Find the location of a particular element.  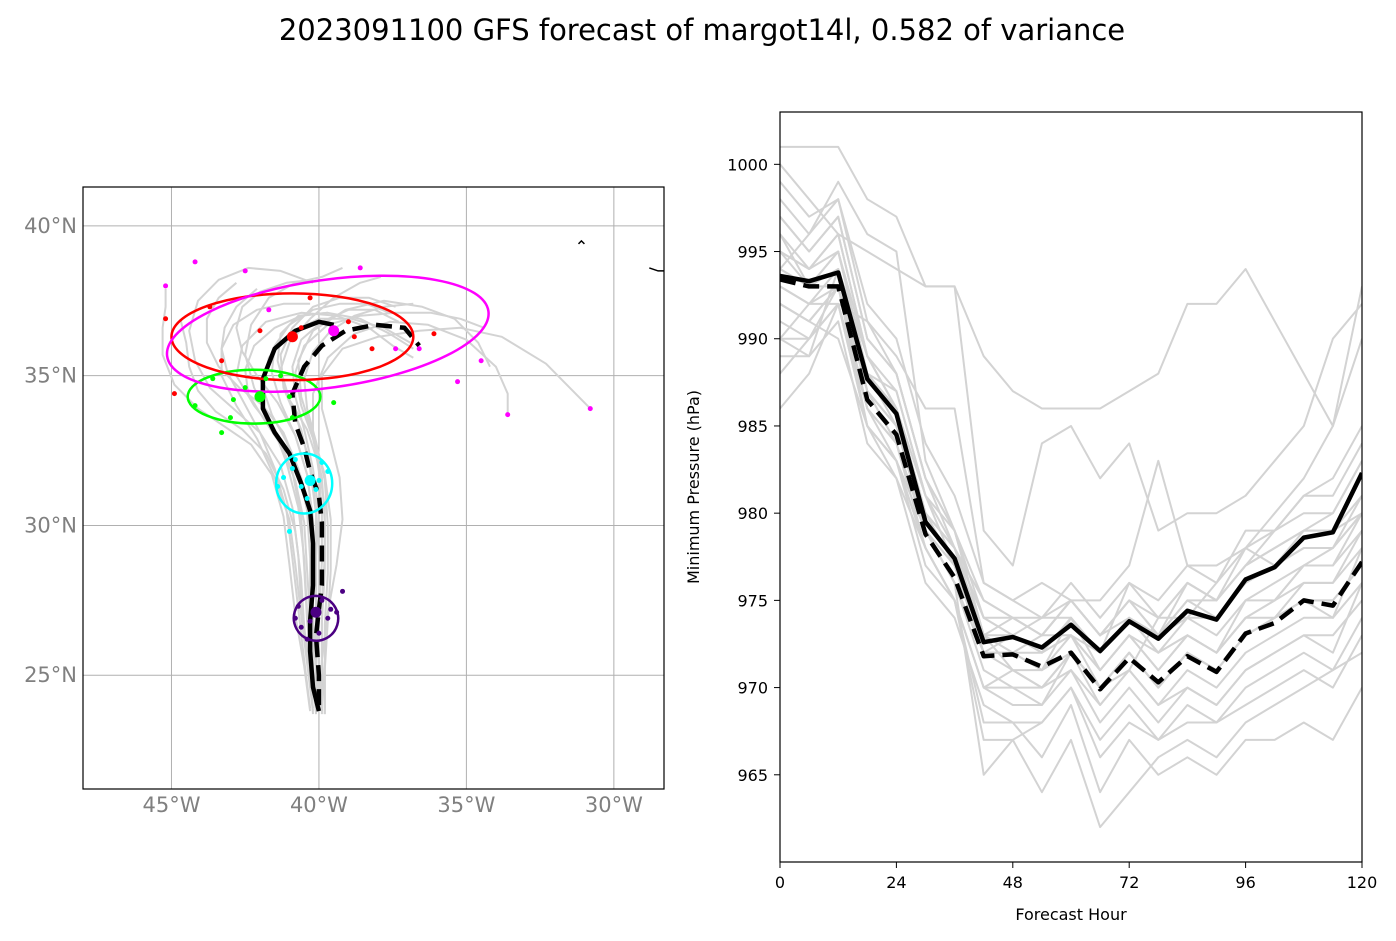

ensemble-pressure-line is located at coordinates (1071, 452).